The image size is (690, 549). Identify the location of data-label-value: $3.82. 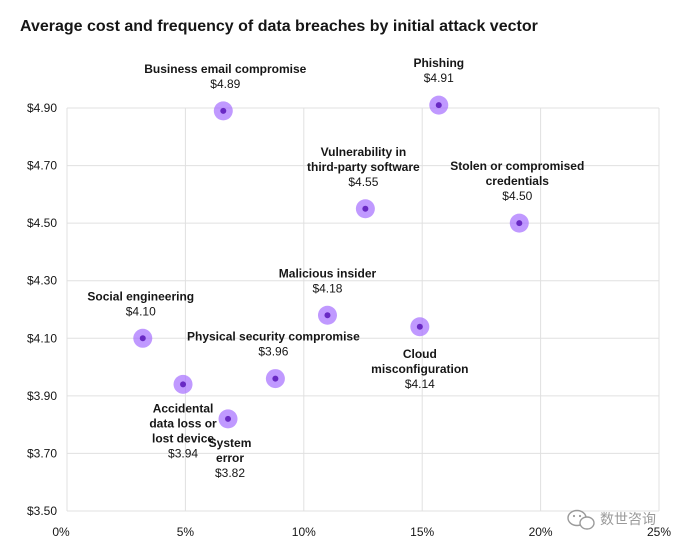
(230, 473).